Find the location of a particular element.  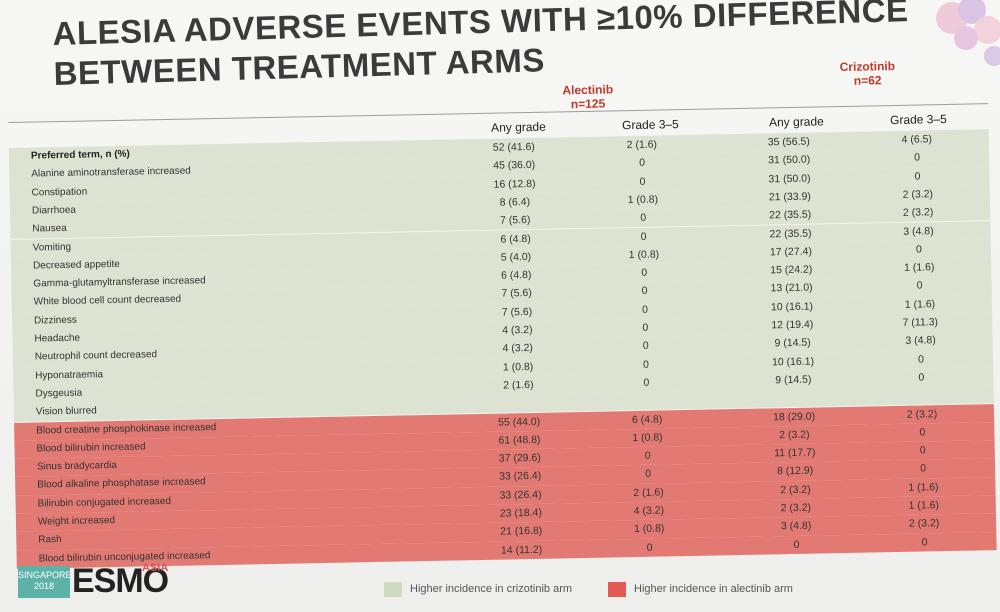

cell-crizotinib-any: 11 (17.7) is located at coordinates (795, 453).